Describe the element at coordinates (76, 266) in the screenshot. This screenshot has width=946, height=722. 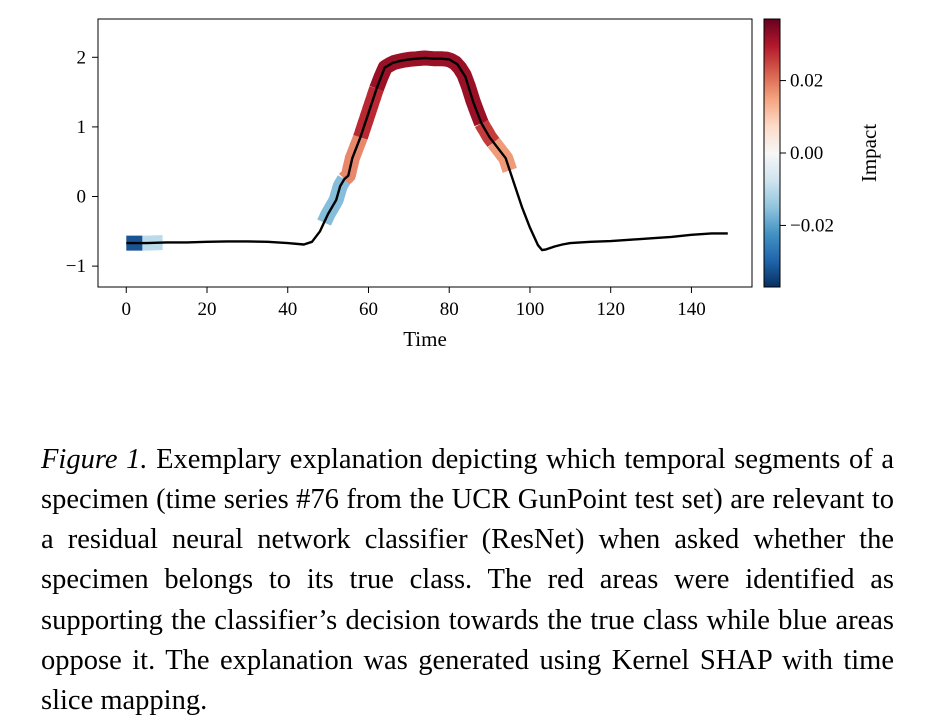
I see `y-tick-label: −1` at that location.